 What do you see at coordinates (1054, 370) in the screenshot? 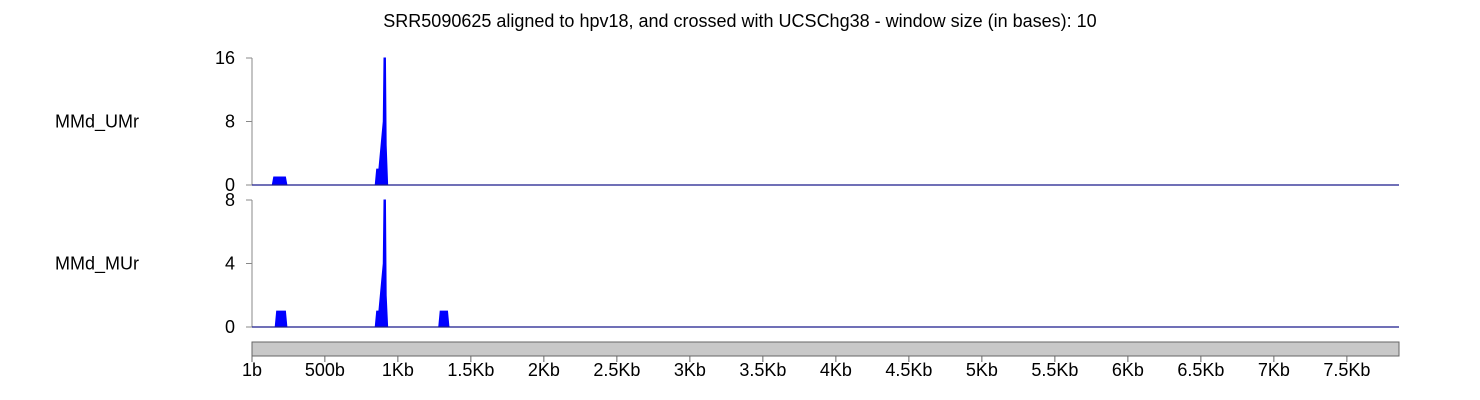
I see `x-tick-label: 5.5Kb` at bounding box center [1054, 370].